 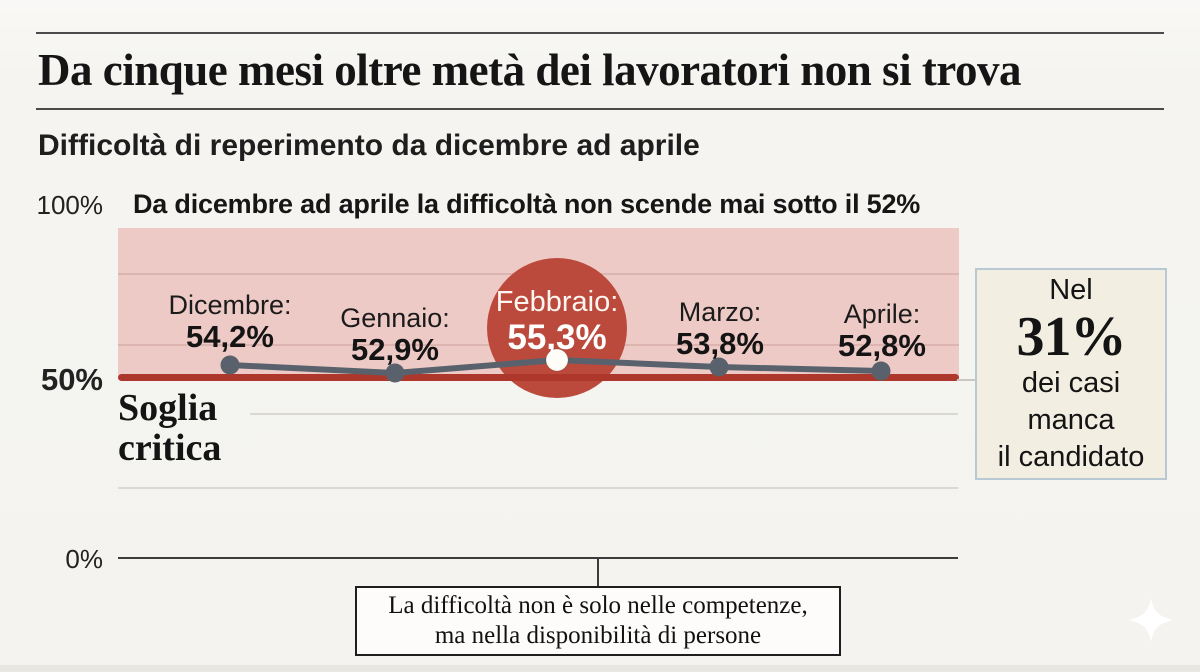 What do you see at coordinates (600, 668) in the screenshot?
I see `bottom-strip` at bounding box center [600, 668].